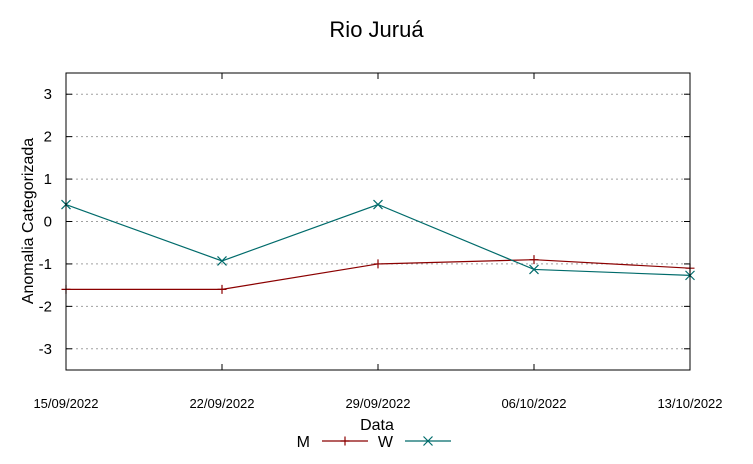  I want to click on y-tick-label: 0, so click(48, 222).